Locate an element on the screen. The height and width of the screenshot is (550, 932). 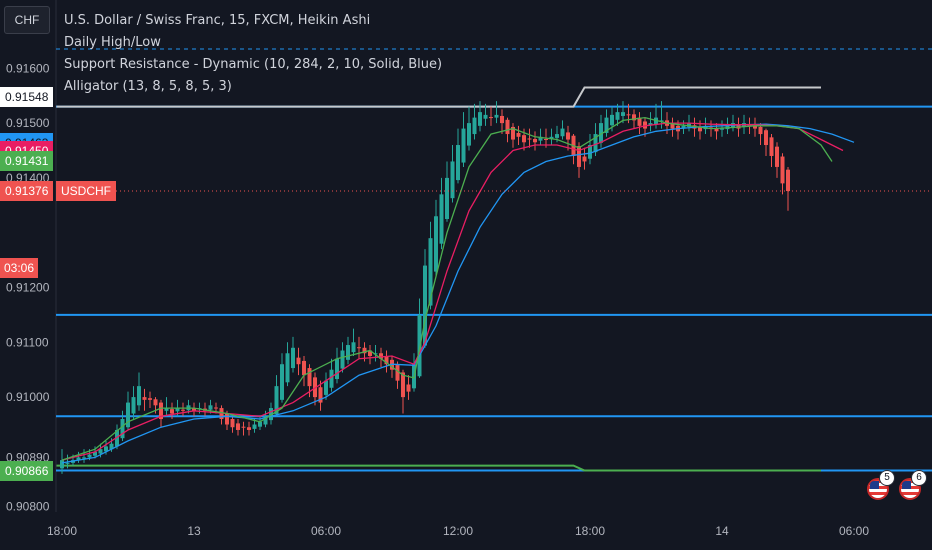
price-axis-label: 0.90866 is located at coordinates (27, 470).